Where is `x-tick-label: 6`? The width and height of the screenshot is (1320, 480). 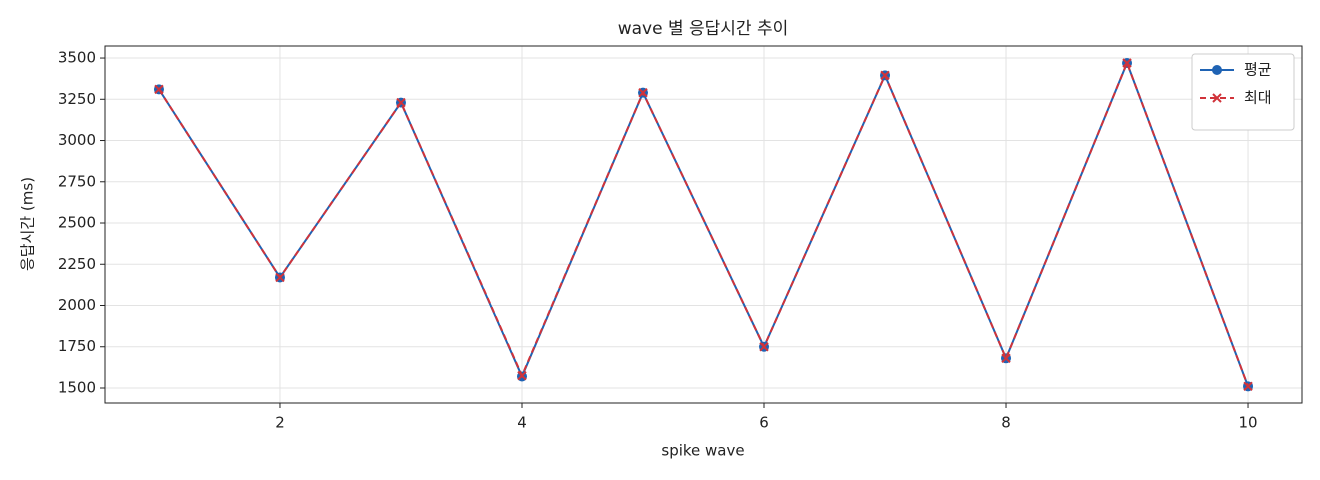
x-tick-label: 6 is located at coordinates (764, 423).